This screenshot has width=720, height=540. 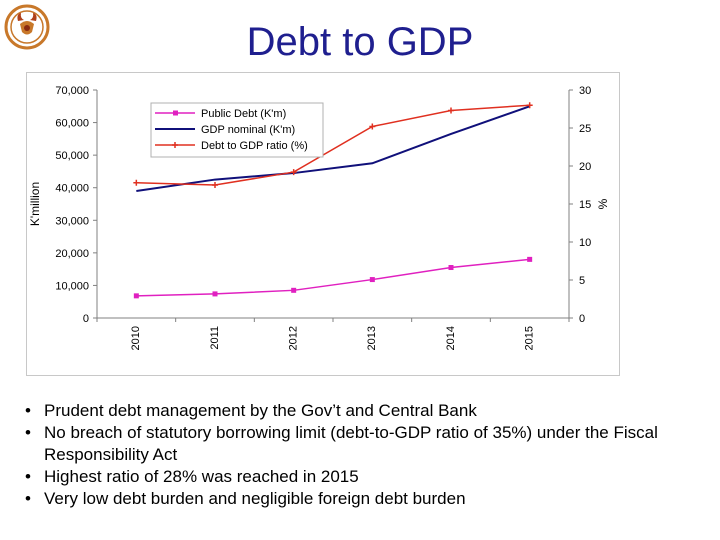 What do you see at coordinates (585, 129) in the screenshot?
I see `y2-tick-label: 25` at bounding box center [585, 129].